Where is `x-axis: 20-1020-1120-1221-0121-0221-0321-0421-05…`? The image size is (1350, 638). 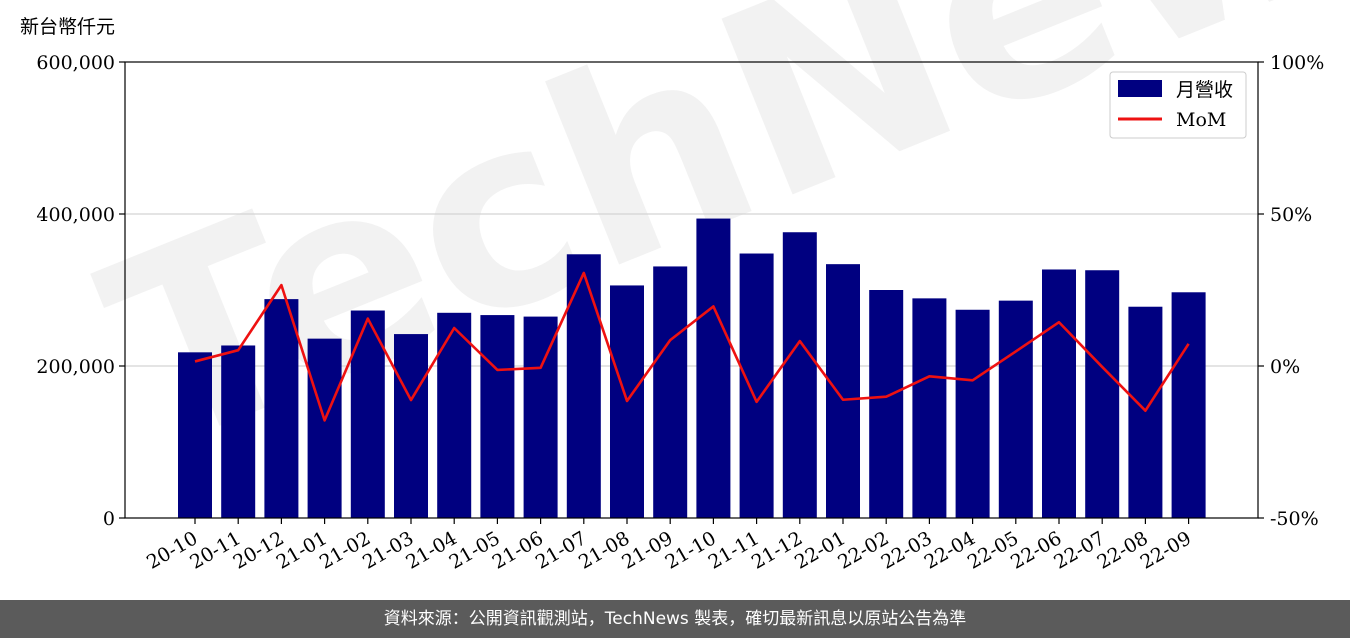
x-axis: 20-1020-1120-1221-0121-0221-0321-0421-05… is located at coordinates (669, 546).